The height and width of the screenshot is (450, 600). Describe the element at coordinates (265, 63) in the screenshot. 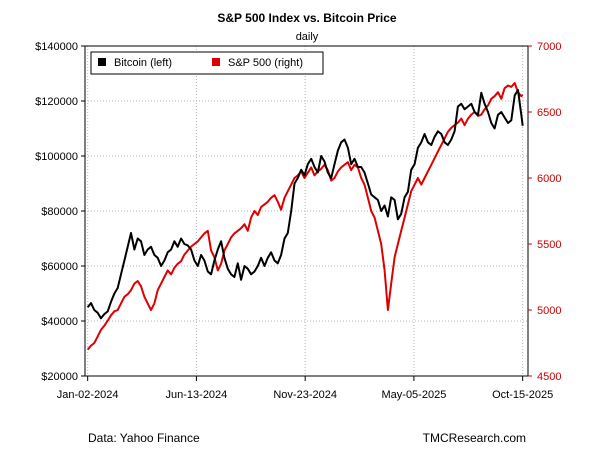

I see `legend-label-sp500: S&P 500 (right)` at that location.